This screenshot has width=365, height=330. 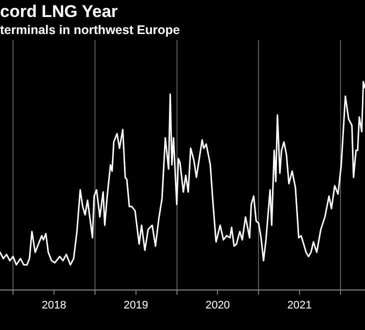 What do you see at coordinates (136, 305) in the screenshot?
I see `x-tick-label: 2019` at bounding box center [136, 305].